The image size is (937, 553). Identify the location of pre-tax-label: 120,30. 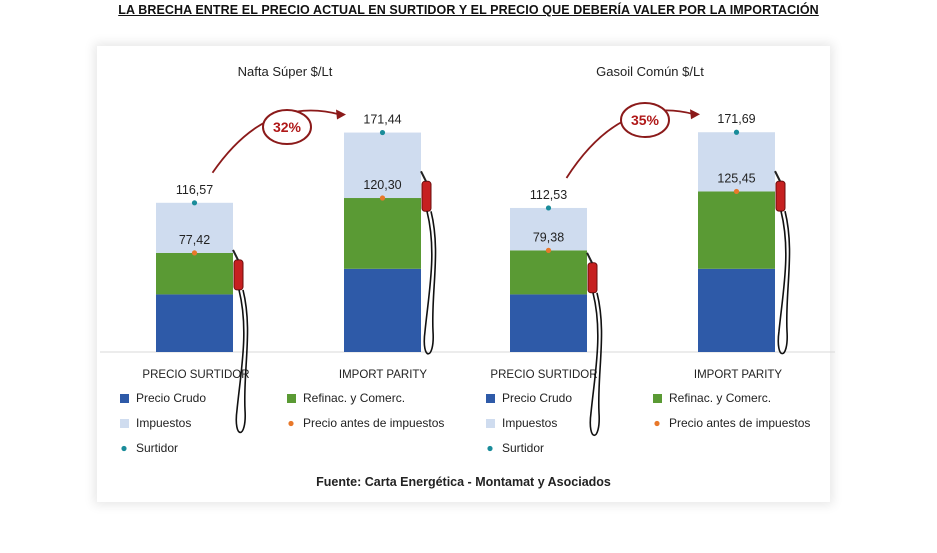
(382, 185).